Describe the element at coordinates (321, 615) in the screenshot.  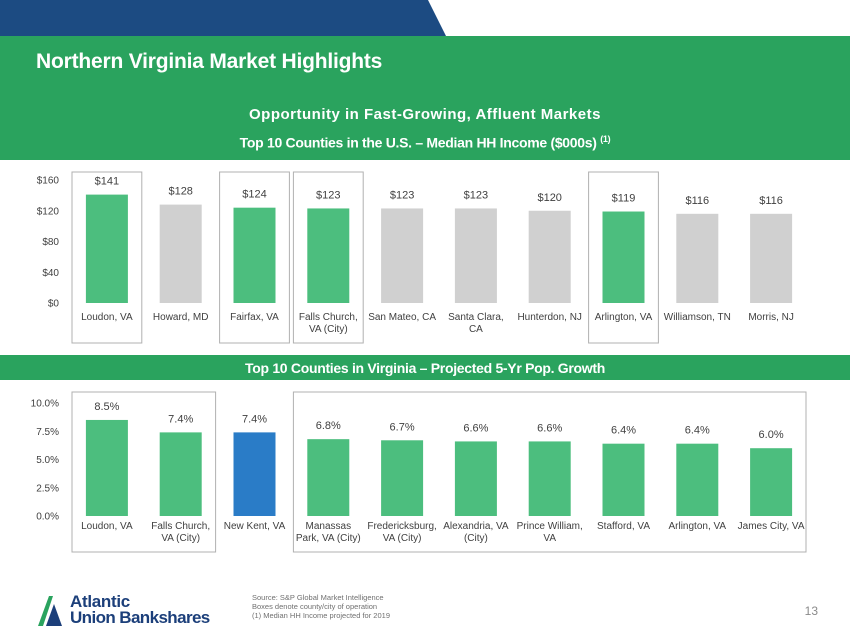
I see `source-line: (1) Median HH Income projected for 2019` at that location.